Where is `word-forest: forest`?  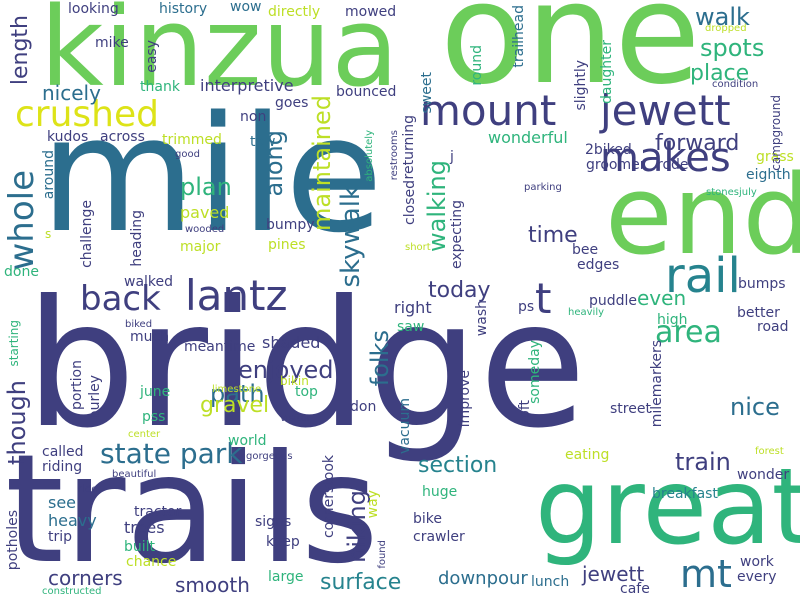
word-forest: forest is located at coordinates (769, 451).